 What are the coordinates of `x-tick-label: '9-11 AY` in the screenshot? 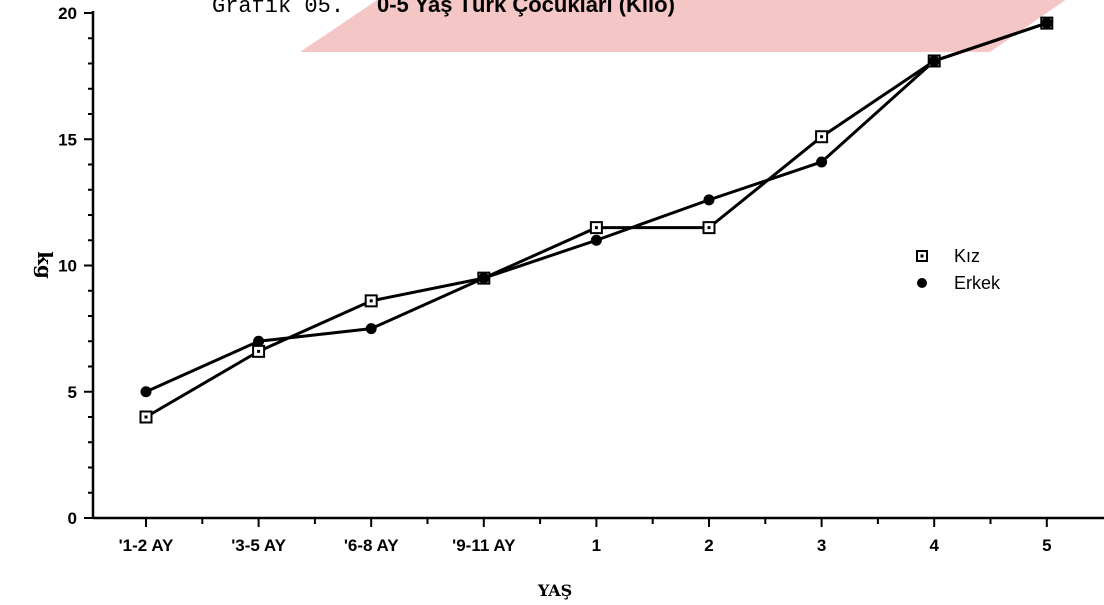 It's located at (484, 545).